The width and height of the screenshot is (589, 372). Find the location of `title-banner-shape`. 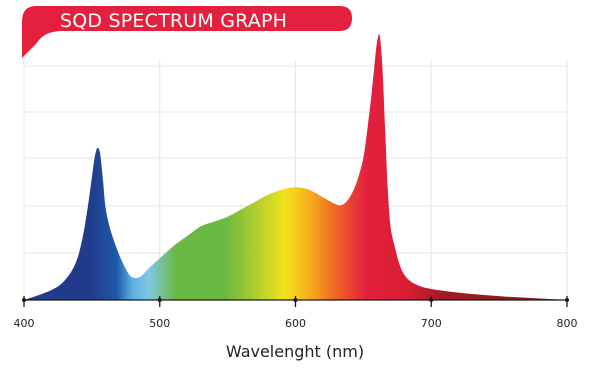

title-banner-shape is located at coordinates (187, 32).